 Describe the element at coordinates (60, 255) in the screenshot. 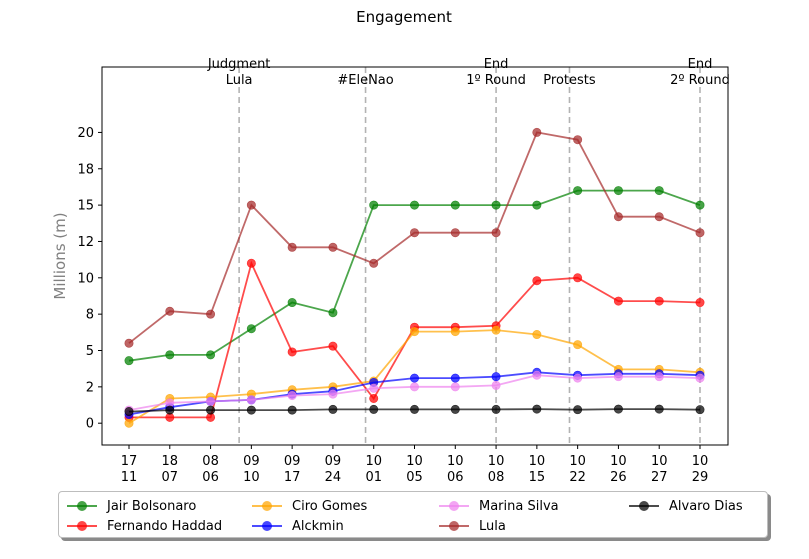

I see `y-axis-label: Millions (m)` at that location.